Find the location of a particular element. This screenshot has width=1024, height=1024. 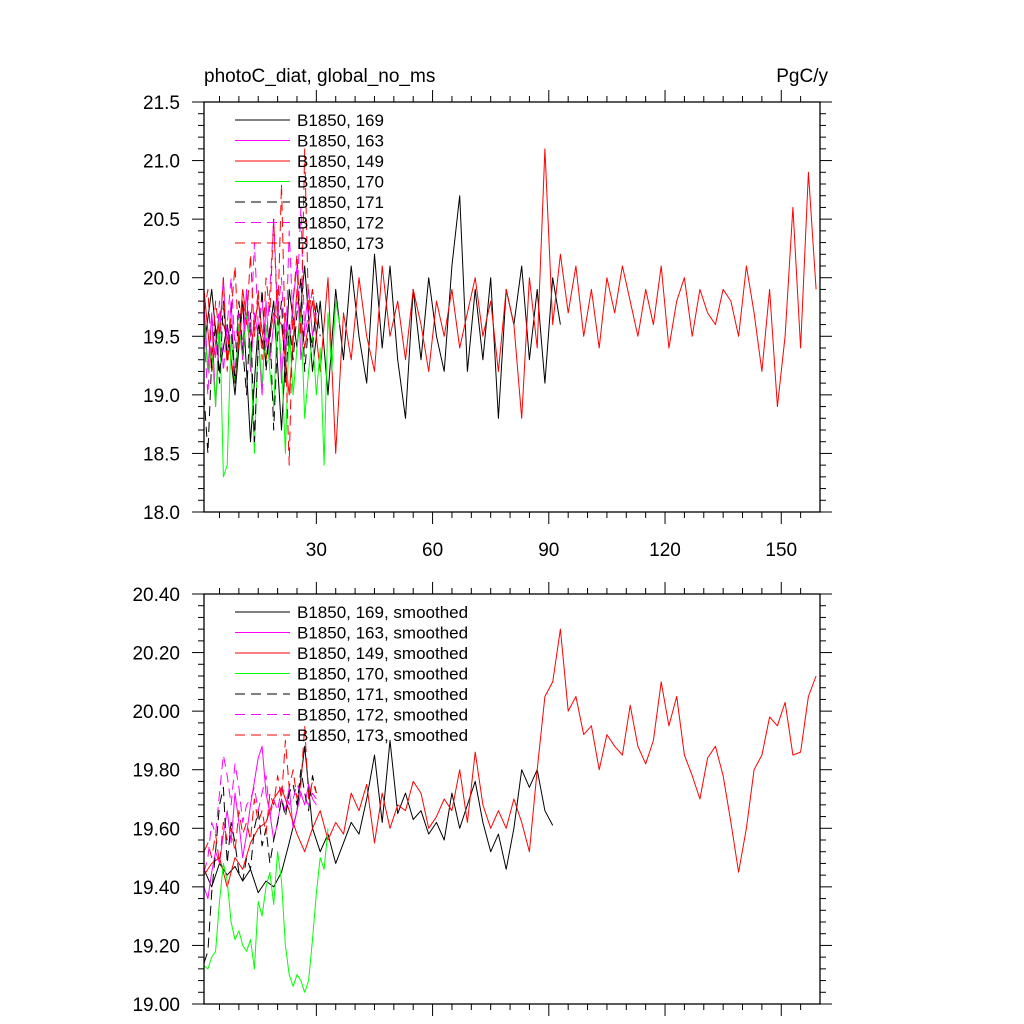

y-tick-label: 19.00 is located at coordinates (156, 1005).